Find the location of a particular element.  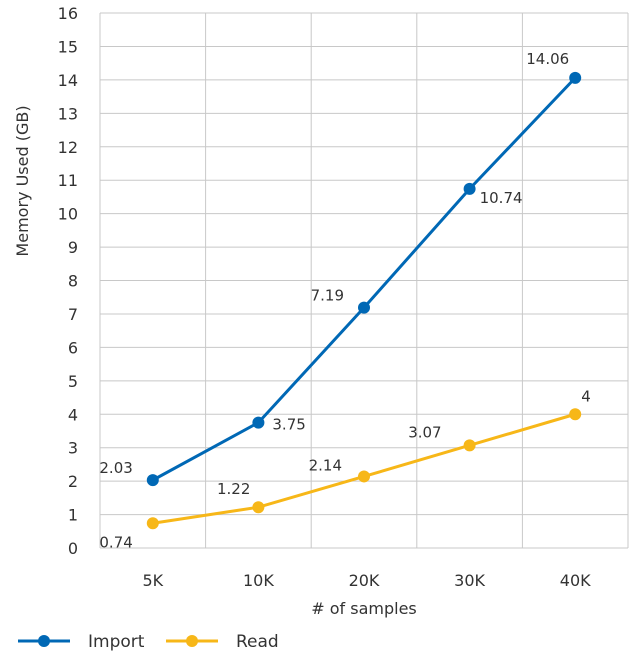

x-tick-label: 10K is located at coordinates (258, 580).